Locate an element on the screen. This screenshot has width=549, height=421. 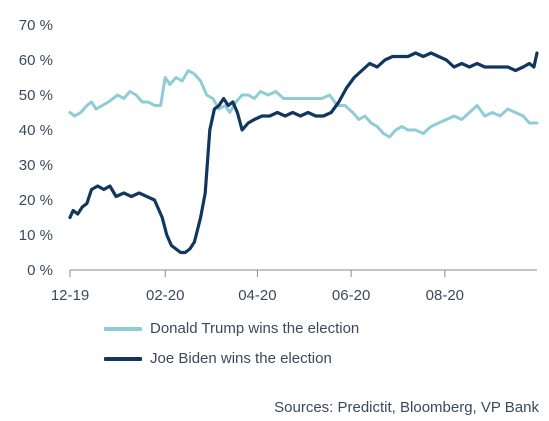
legend-item-biden: Joe Biden wins the election is located at coordinates (218, 358).